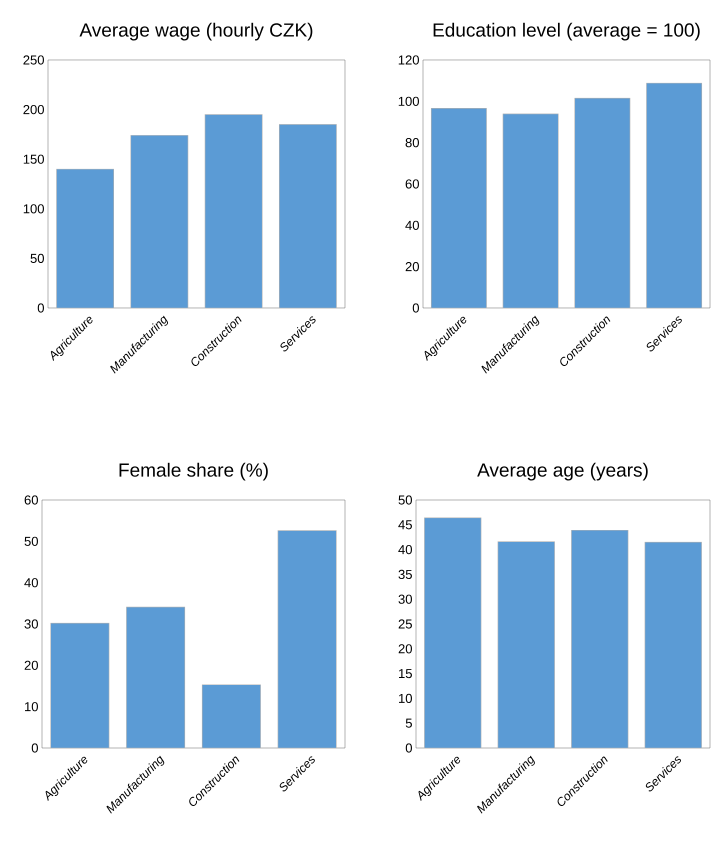  Describe the element at coordinates (409, 723) in the screenshot. I see `y-tick-label: 5` at that location.